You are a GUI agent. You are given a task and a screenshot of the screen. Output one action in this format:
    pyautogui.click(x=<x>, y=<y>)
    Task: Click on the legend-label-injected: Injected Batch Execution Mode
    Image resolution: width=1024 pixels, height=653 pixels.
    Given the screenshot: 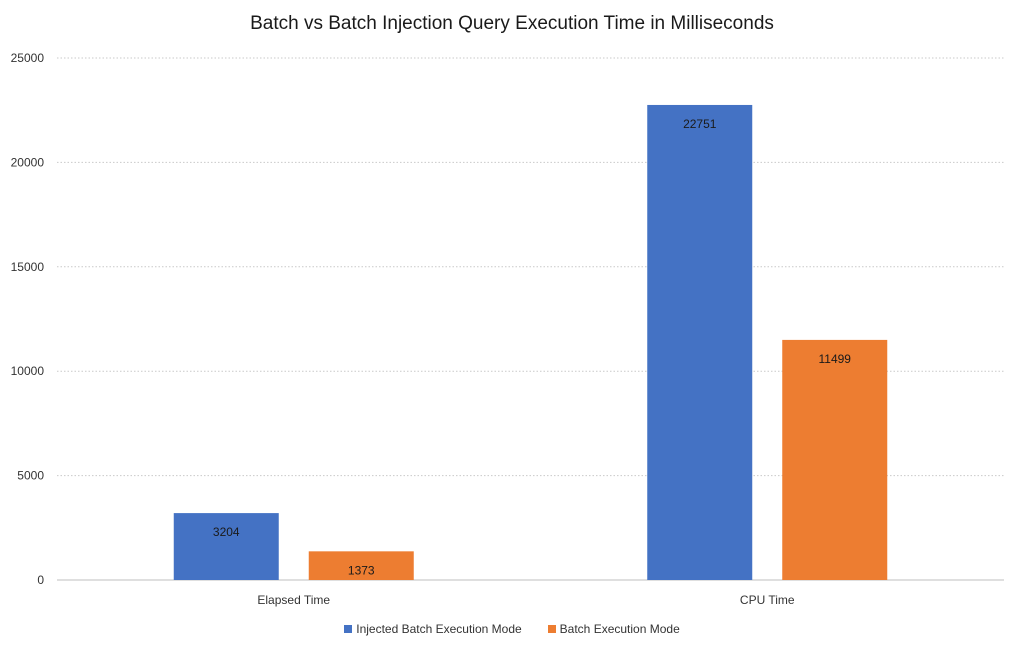 What is the action you would take?
    pyautogui.click(x=439, y=629)
    